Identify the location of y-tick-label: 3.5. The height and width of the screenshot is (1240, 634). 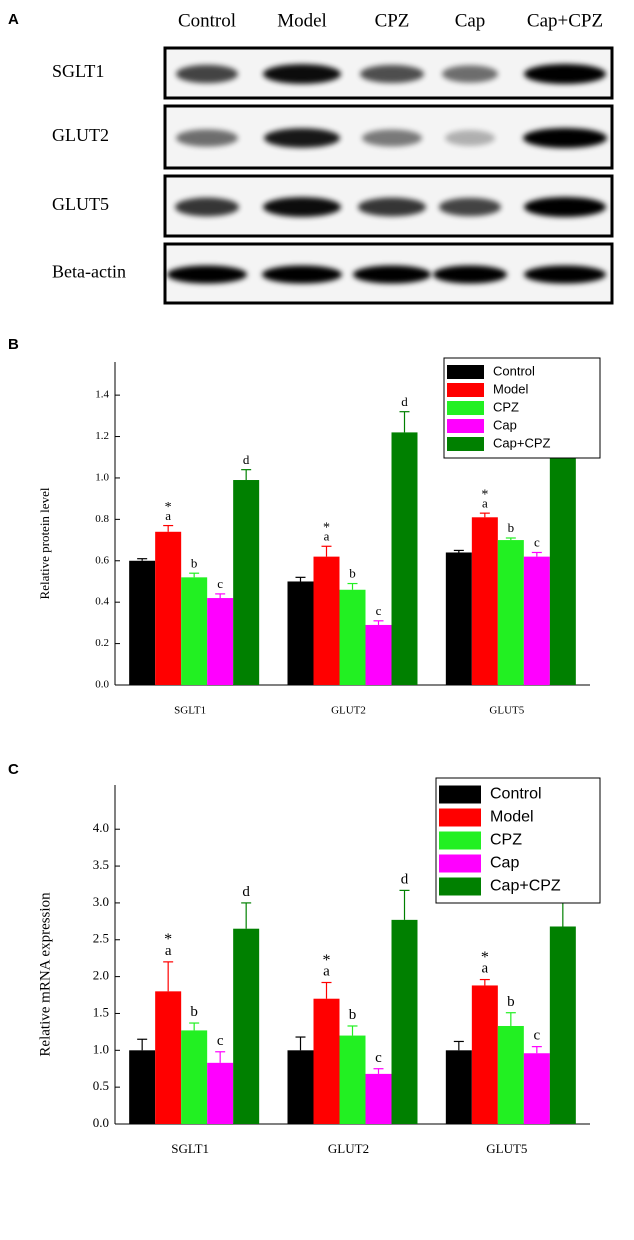
(101, 864).